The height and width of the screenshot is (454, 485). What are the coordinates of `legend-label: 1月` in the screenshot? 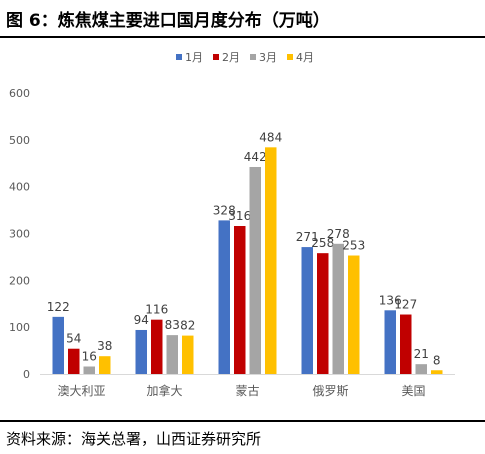 It's located at (194, 57).